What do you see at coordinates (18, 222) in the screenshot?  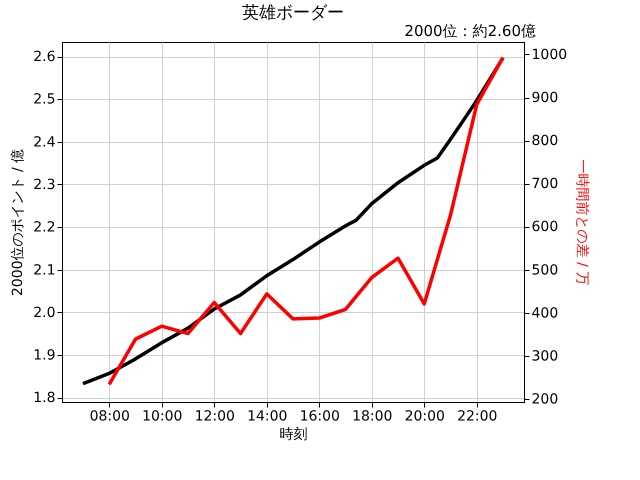 I see `y-axis-title: 2000位のポイント / 億` at bounding box center [18, 222].